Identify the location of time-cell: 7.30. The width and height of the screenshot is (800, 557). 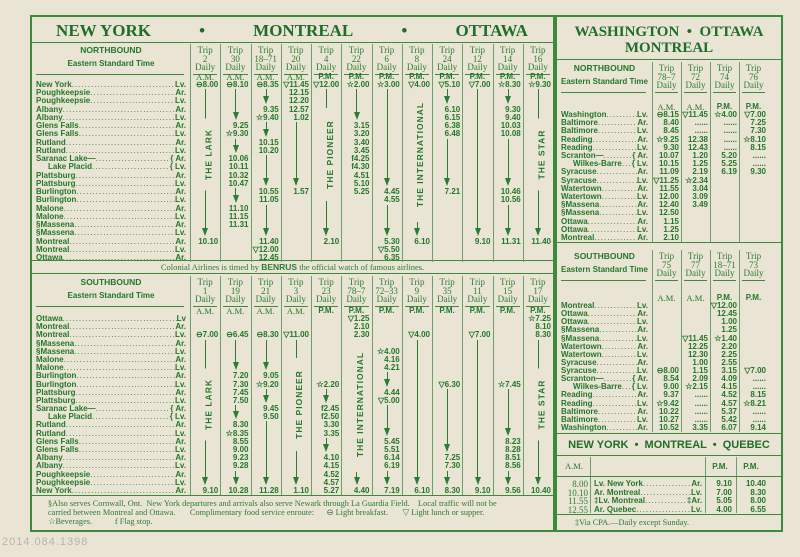
(452, 466).